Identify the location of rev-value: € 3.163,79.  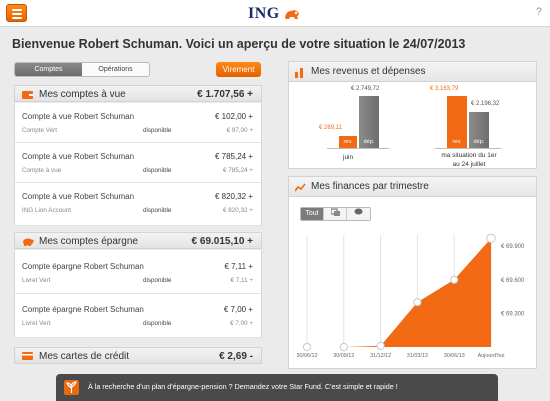
(444, 89).